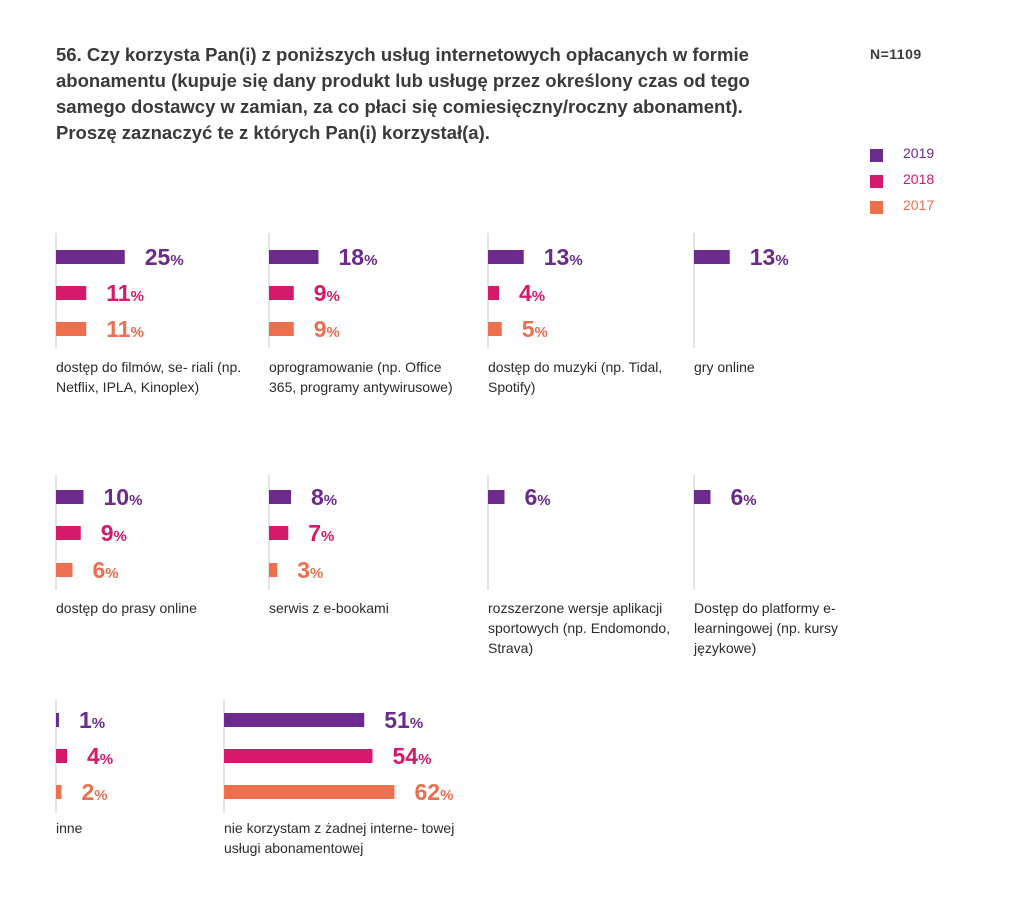  Describe the element at coordinates (92, 720) in the screenshot. I see `data-label-2019: 1%` at that location.